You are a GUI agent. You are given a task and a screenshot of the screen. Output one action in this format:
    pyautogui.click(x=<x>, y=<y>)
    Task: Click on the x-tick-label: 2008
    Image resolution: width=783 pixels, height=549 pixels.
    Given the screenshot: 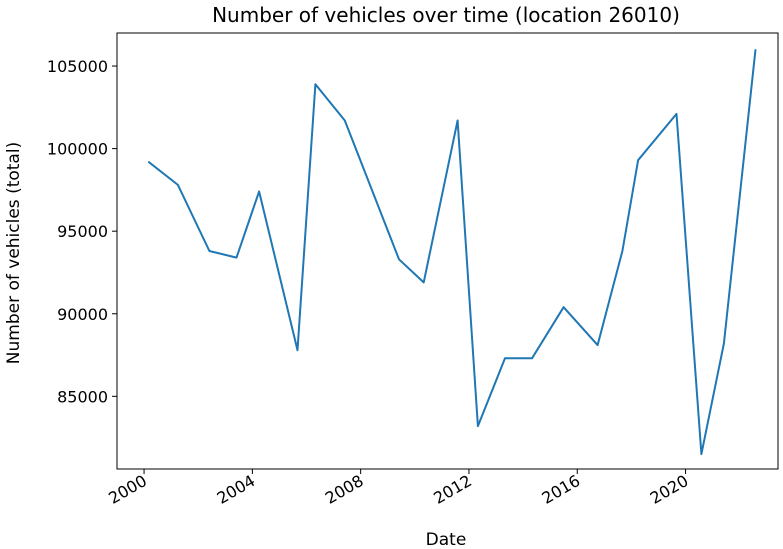 What is the action you would take?
    pyautogui.click(x=344, y=489)
    